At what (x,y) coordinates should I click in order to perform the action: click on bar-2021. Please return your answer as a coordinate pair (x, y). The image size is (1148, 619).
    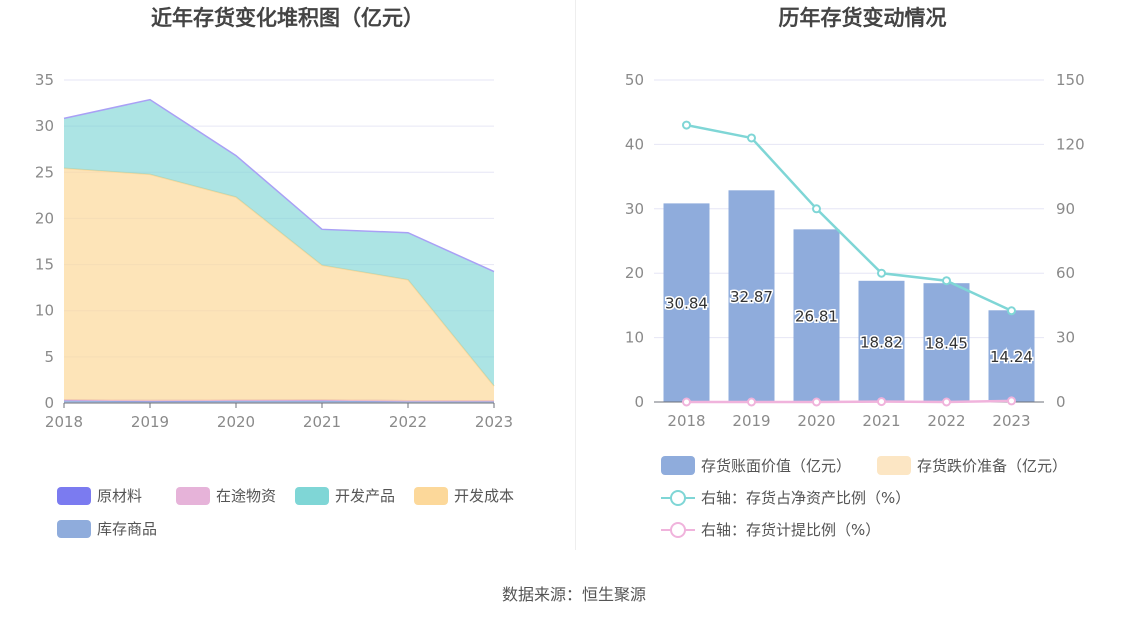
    Looking at the image, I should click on (881, 341).